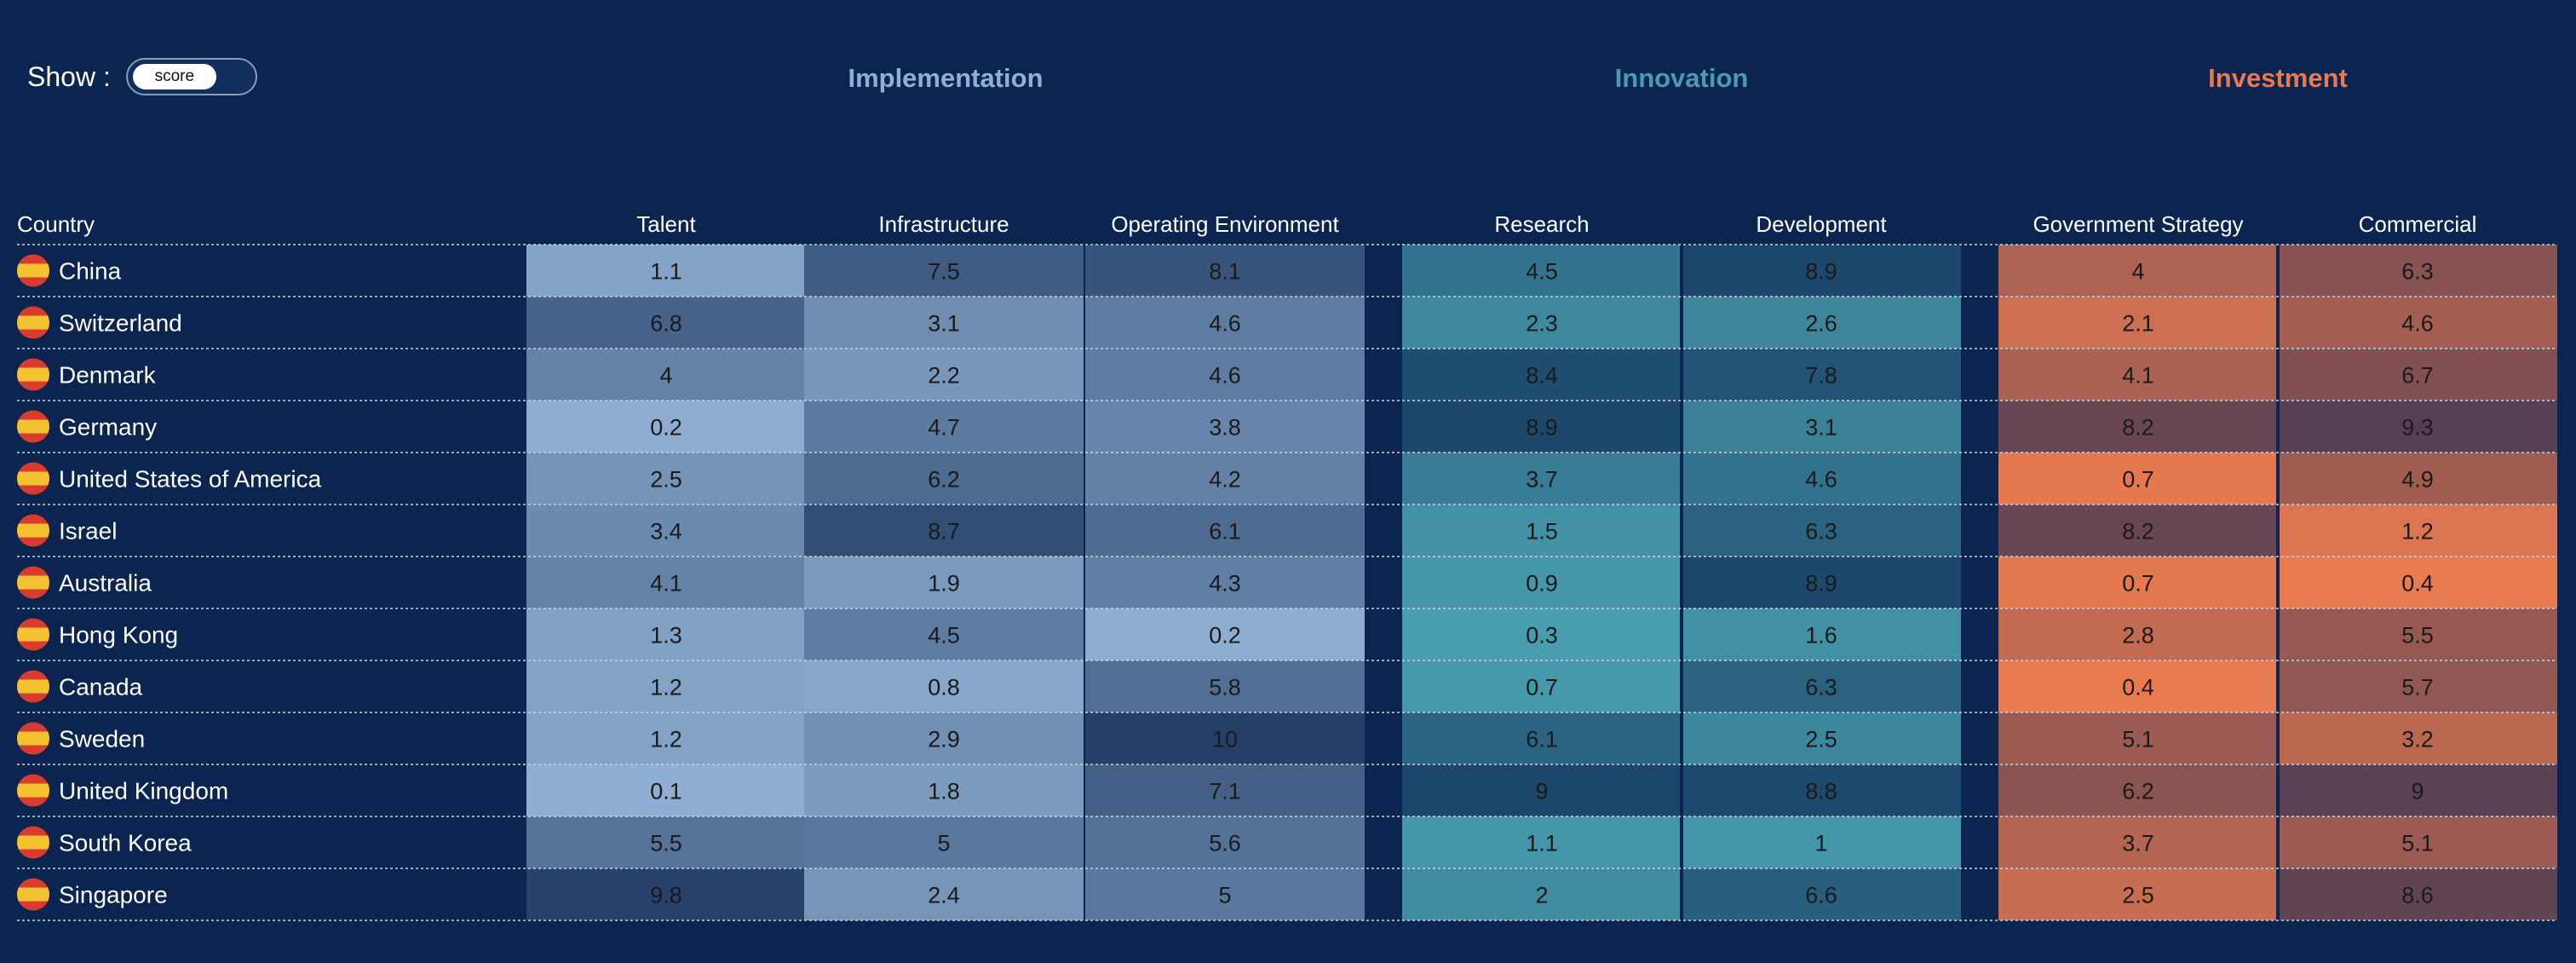 The image size is (2576, 963). What do you see at coordinates (944, 224) in the screenshot?
I see `column-header-infrastructure: Infrastructure` at bounding box center [944, 224].